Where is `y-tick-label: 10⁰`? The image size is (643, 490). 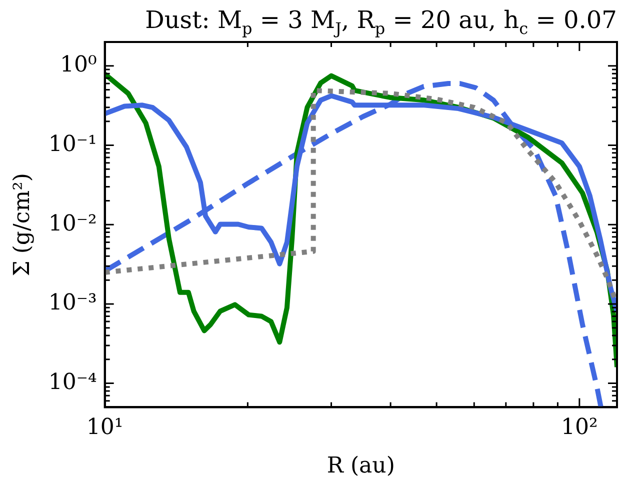
y-tick-label: 10⁰ is located at coordinates (78, 65).